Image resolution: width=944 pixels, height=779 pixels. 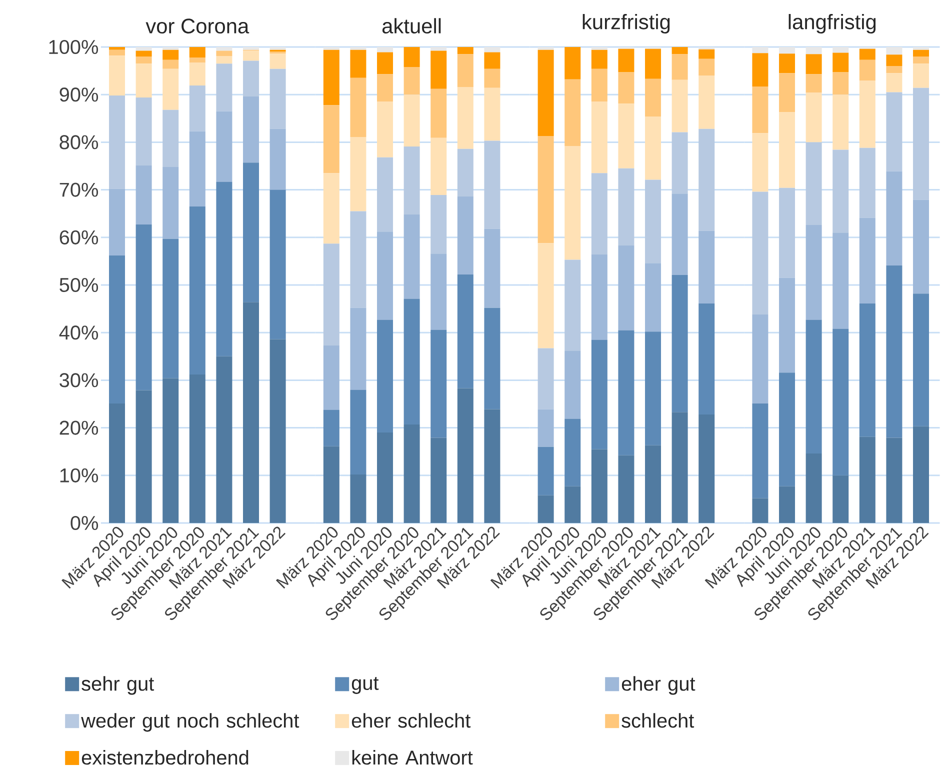 What do you see at coordinates (79, 380) in the screenshot?
I see `y-tick-label: 30%` at bounding box center [79, 380].